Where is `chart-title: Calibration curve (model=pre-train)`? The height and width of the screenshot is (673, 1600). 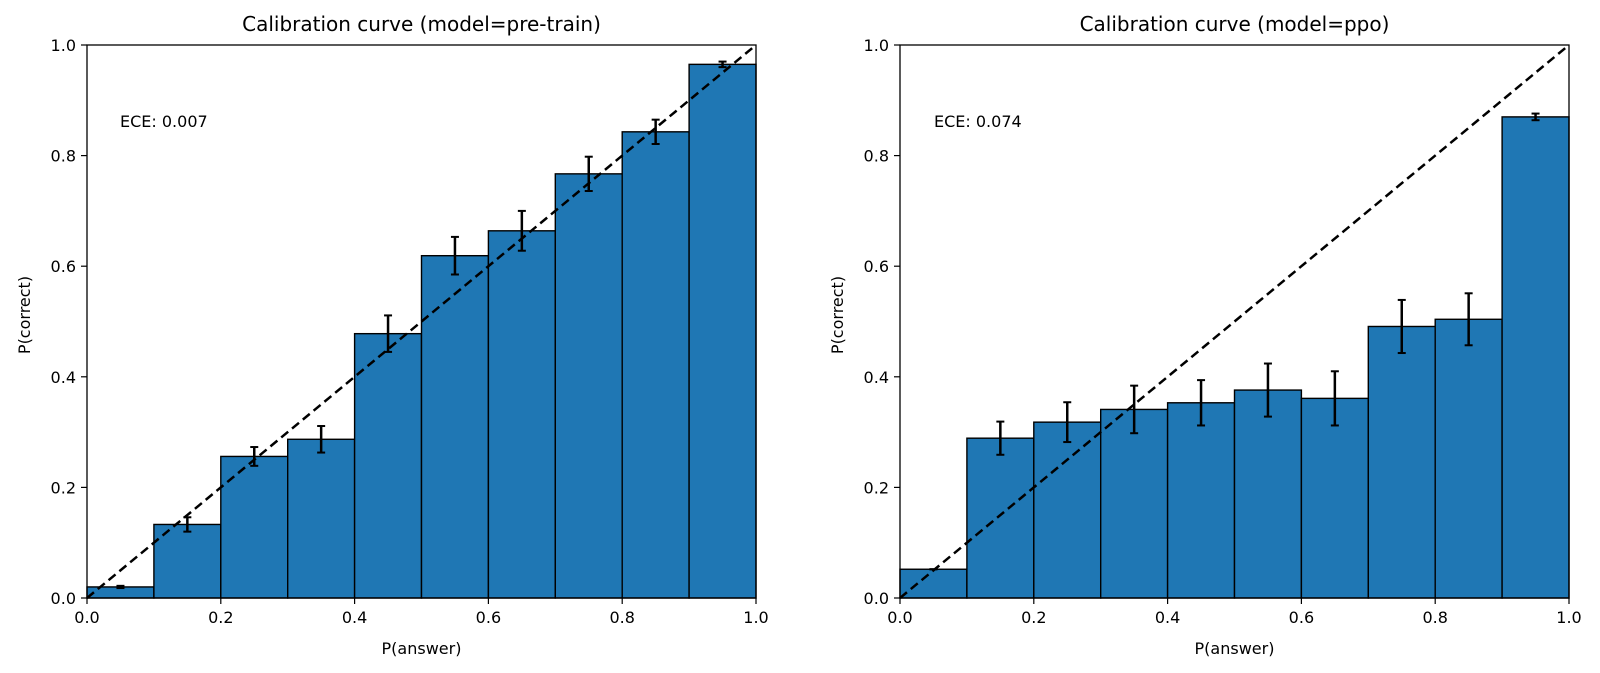 chart-title: Calibration curve (model=pre-train) is located at coordinates (421, 24).